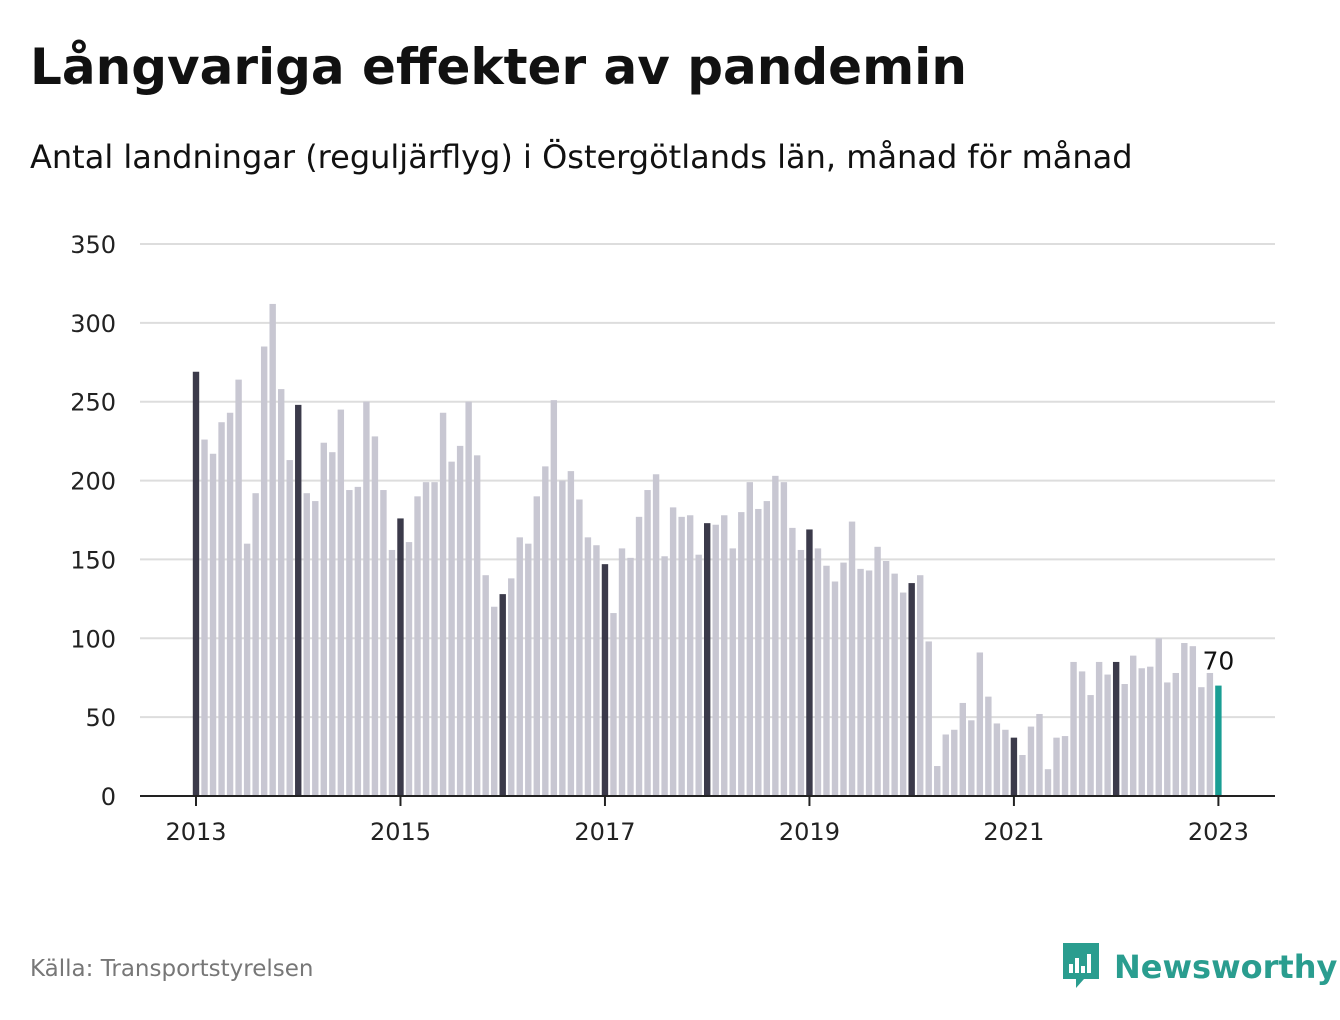 The image size is (1340, 1020). I want to click on x-tick-label: 2021, so click(1013, 832).